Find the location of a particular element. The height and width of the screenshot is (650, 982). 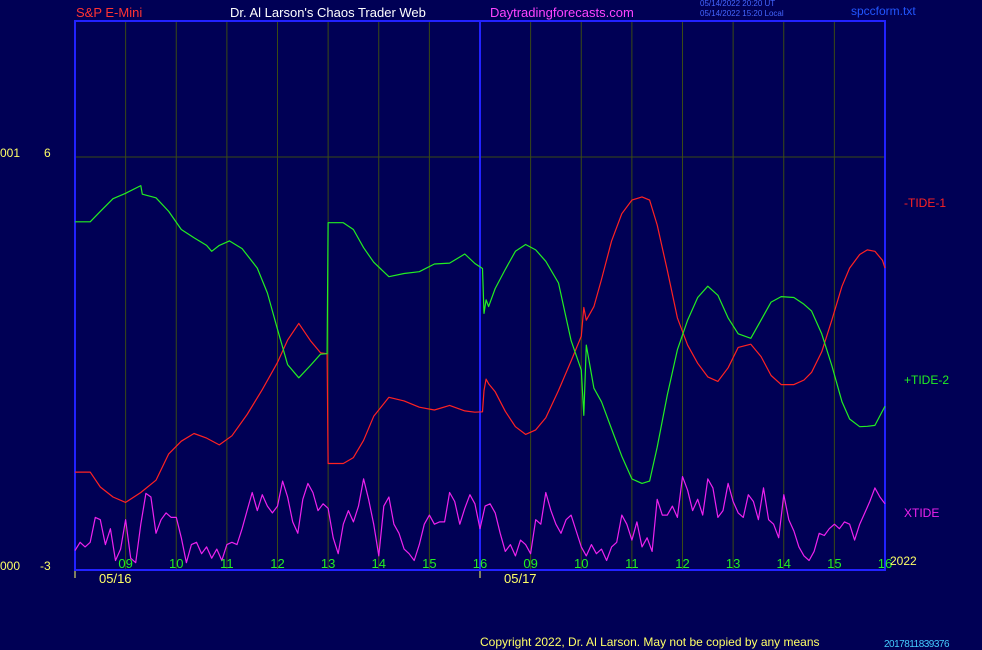

label-xtide: XTIDE is located at coordinates (922, 513).